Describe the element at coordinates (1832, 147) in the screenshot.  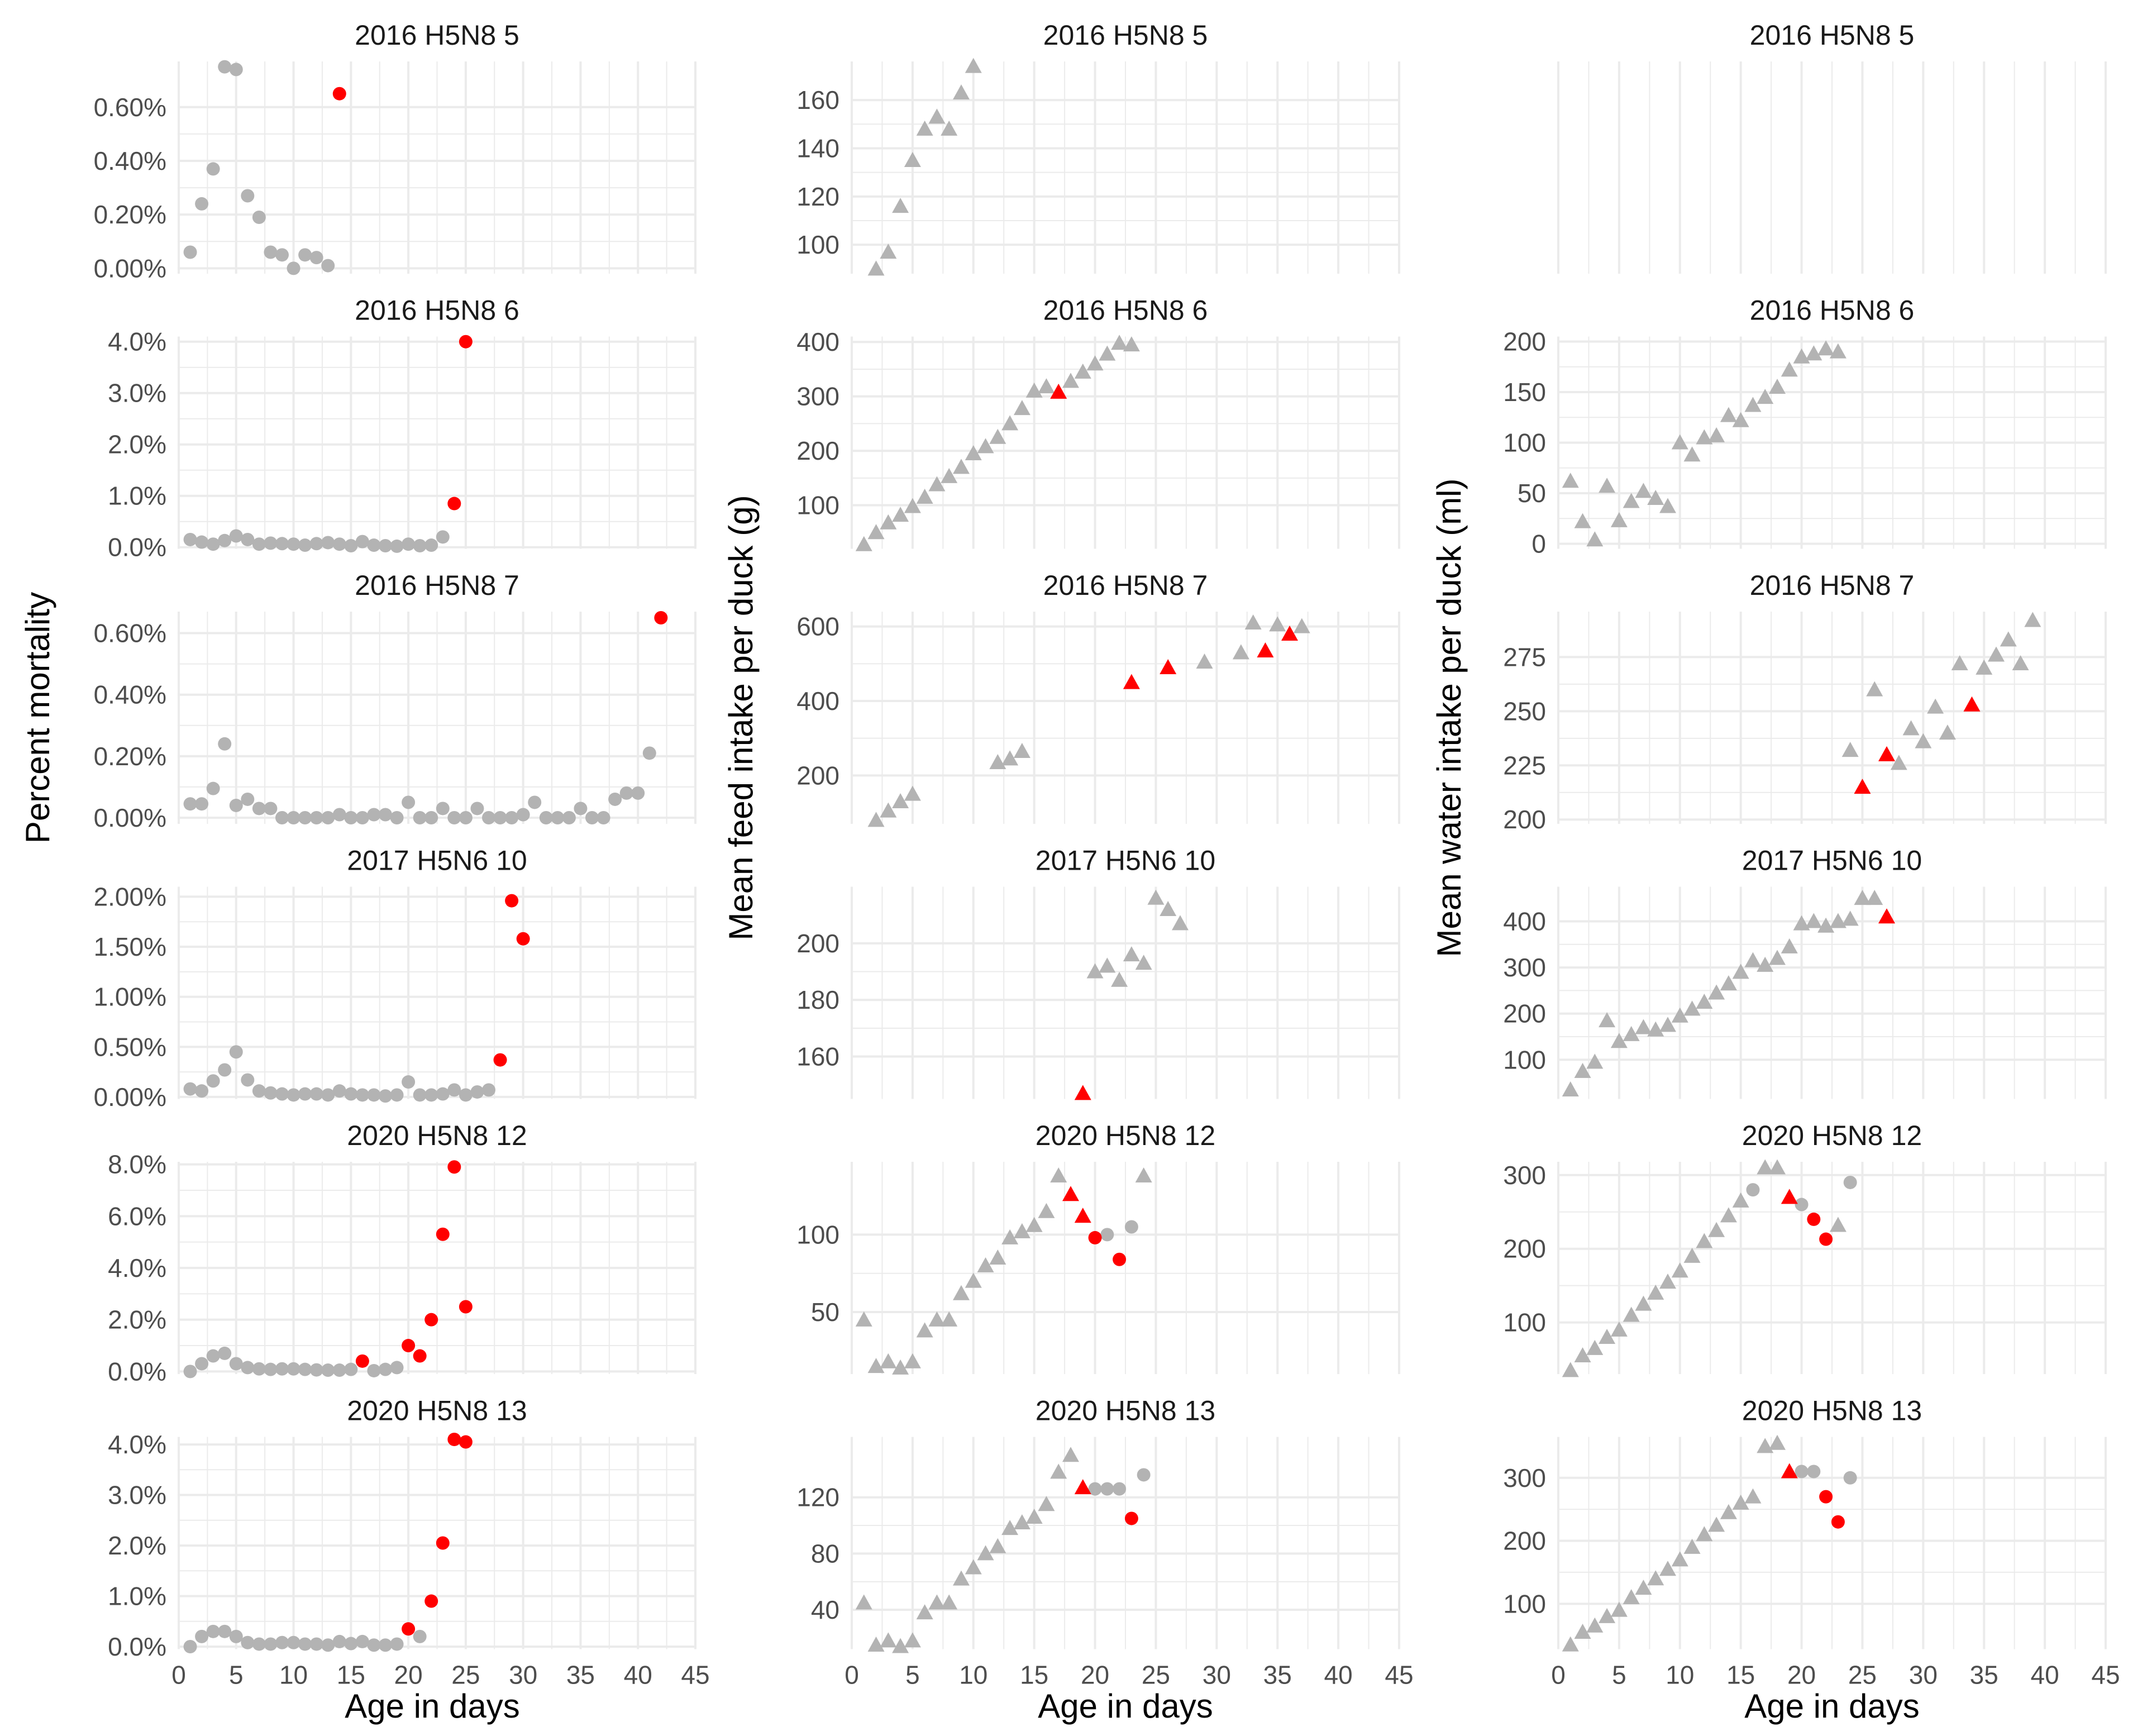
I see `panel-3: 2016 H5N8 5` at that location.